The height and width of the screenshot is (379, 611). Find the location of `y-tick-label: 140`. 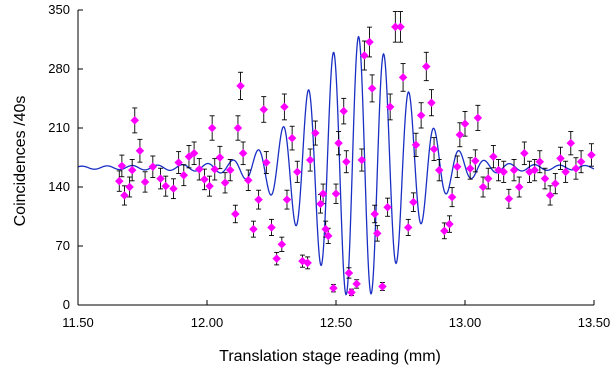

y-tick-label: 140 is located at coordinates (59, 186).